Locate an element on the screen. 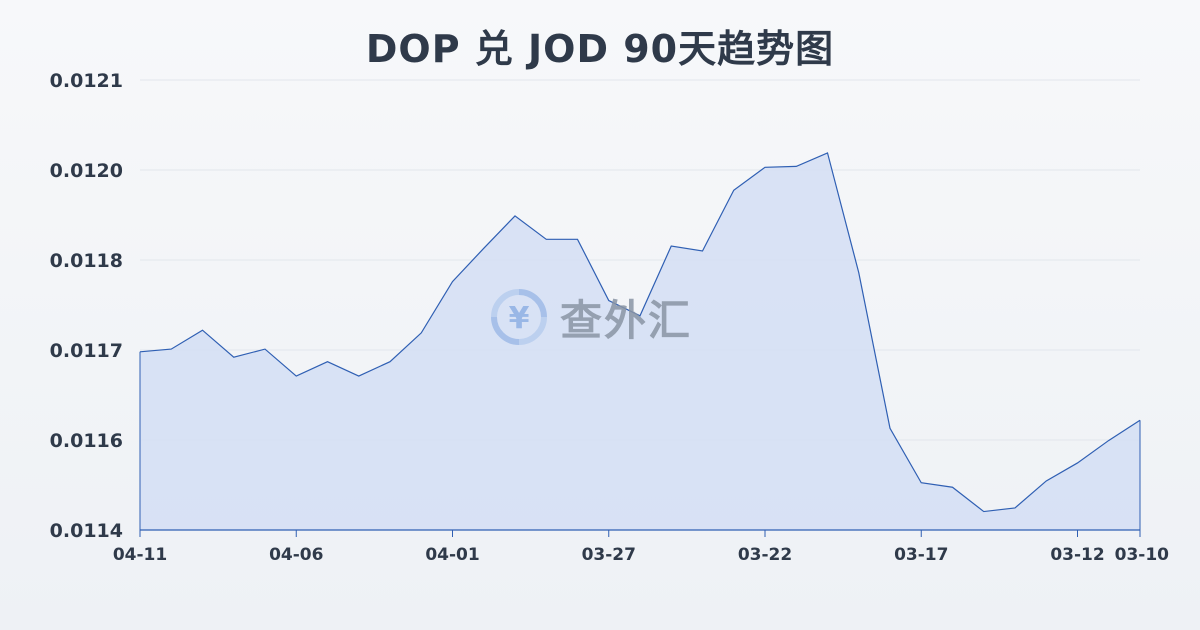  x-tick-label: 03-12 is located at coordinates (1077, 555).